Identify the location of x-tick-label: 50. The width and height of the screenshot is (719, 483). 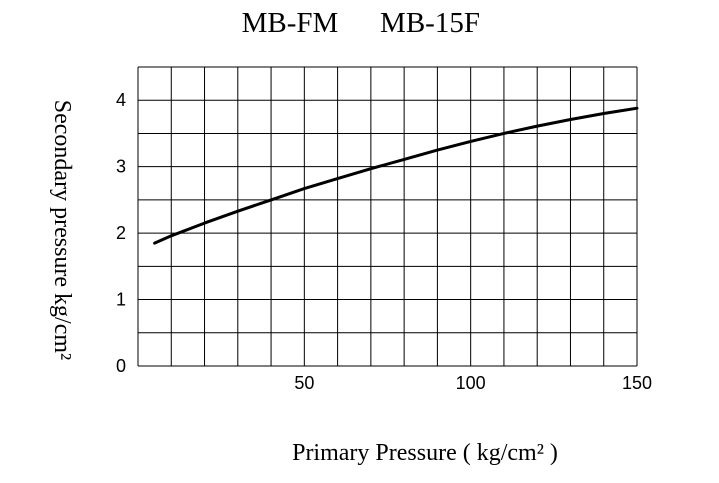
(304, 383).